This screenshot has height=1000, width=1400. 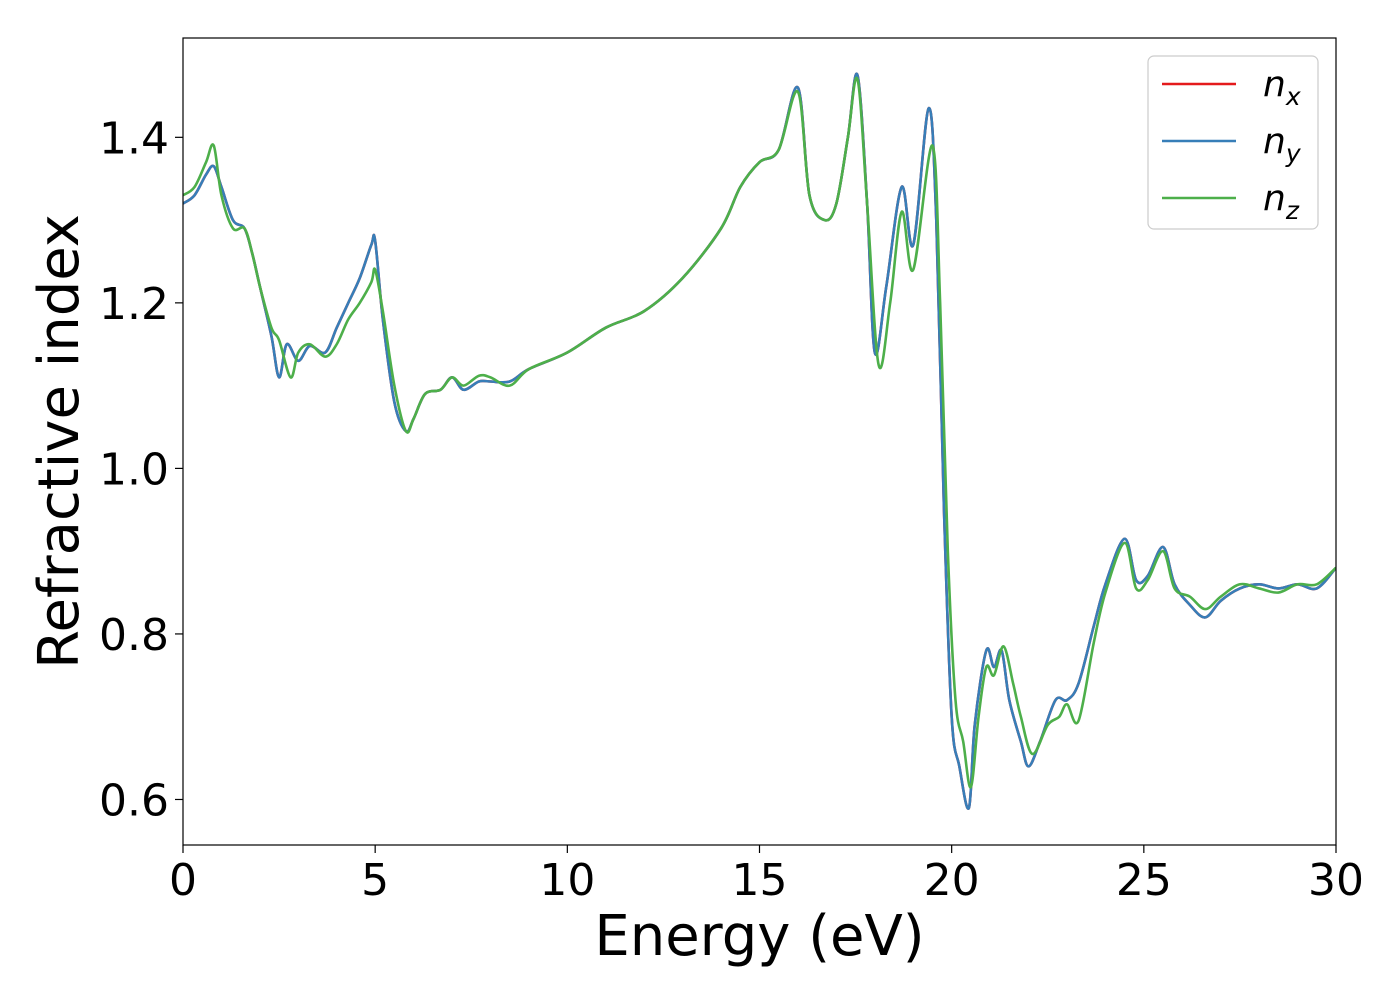 I want to click on y-tick-label: 1.0, so click(x=134, y=469).